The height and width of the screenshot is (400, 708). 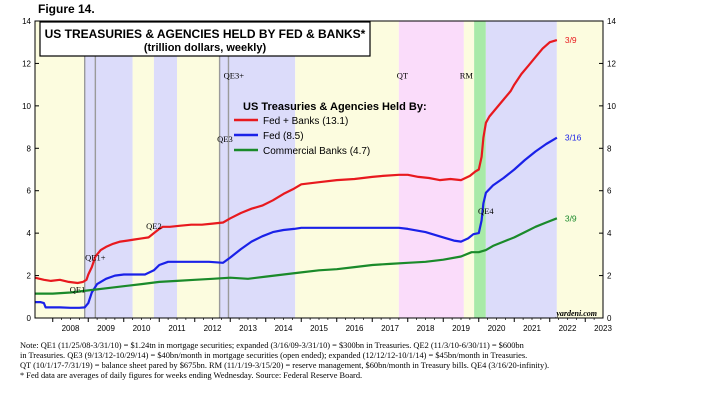 I want to click on period-annotation: QE4, so click(x=486, y=211).